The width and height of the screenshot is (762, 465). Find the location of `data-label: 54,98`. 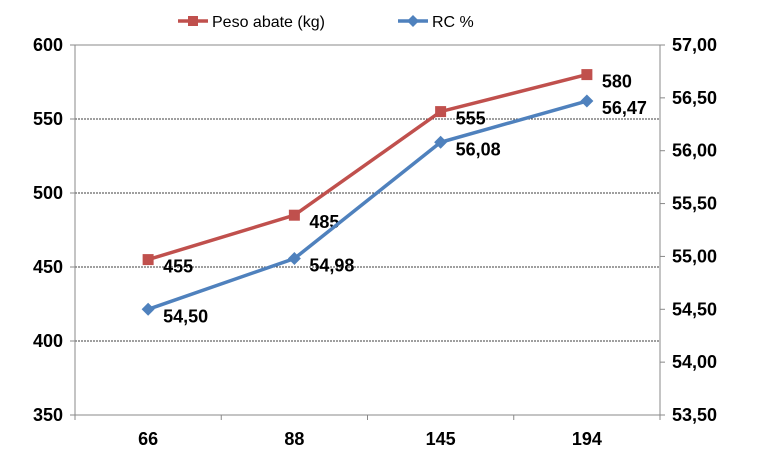

data-label: 54,98 is located at coordinates (331, 266).